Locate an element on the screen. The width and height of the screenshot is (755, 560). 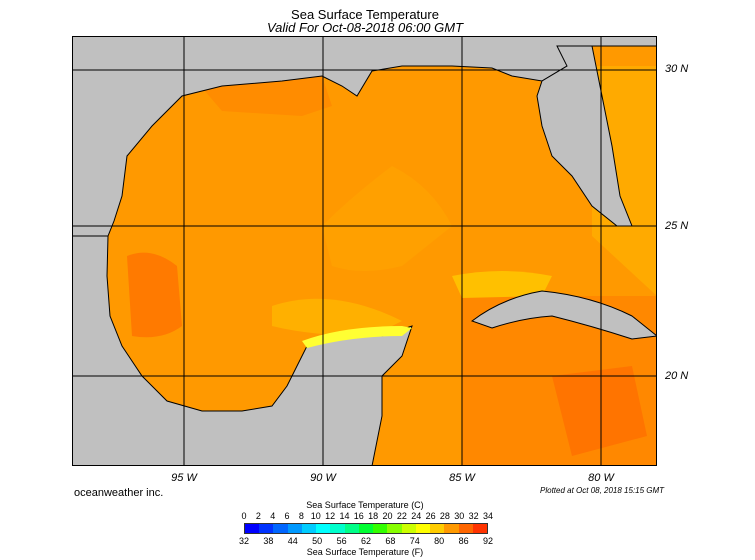
land-florida is located at coordinates (584, 136).